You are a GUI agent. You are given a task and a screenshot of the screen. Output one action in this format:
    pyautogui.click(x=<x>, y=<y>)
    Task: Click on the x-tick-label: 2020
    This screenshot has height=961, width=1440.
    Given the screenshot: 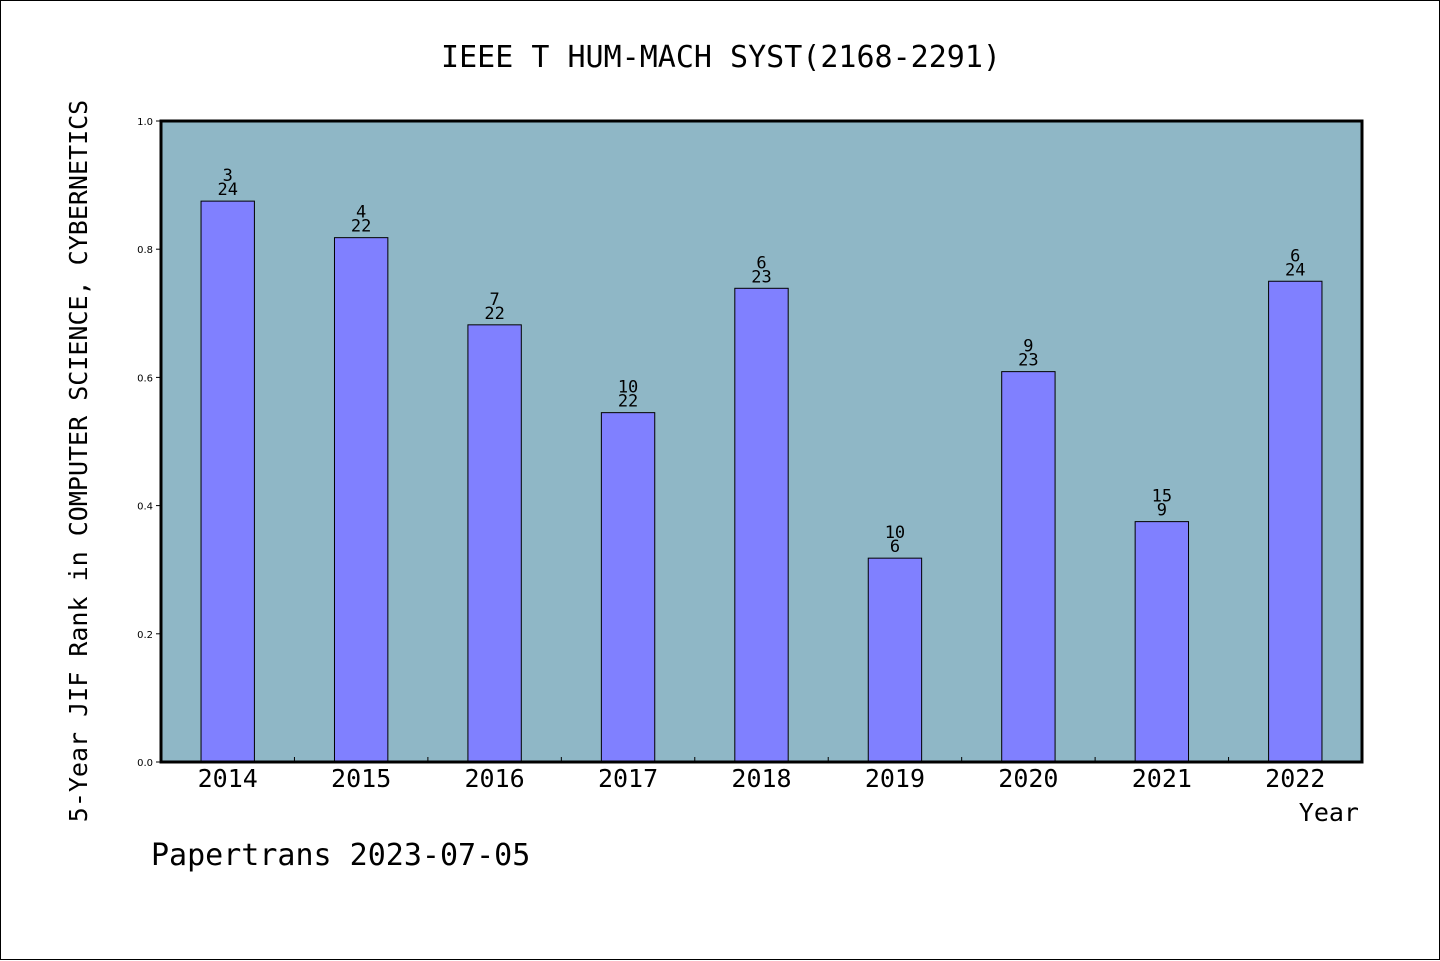 What is the action you would take?
    pyautogui.click(x=1028, y=778)
    